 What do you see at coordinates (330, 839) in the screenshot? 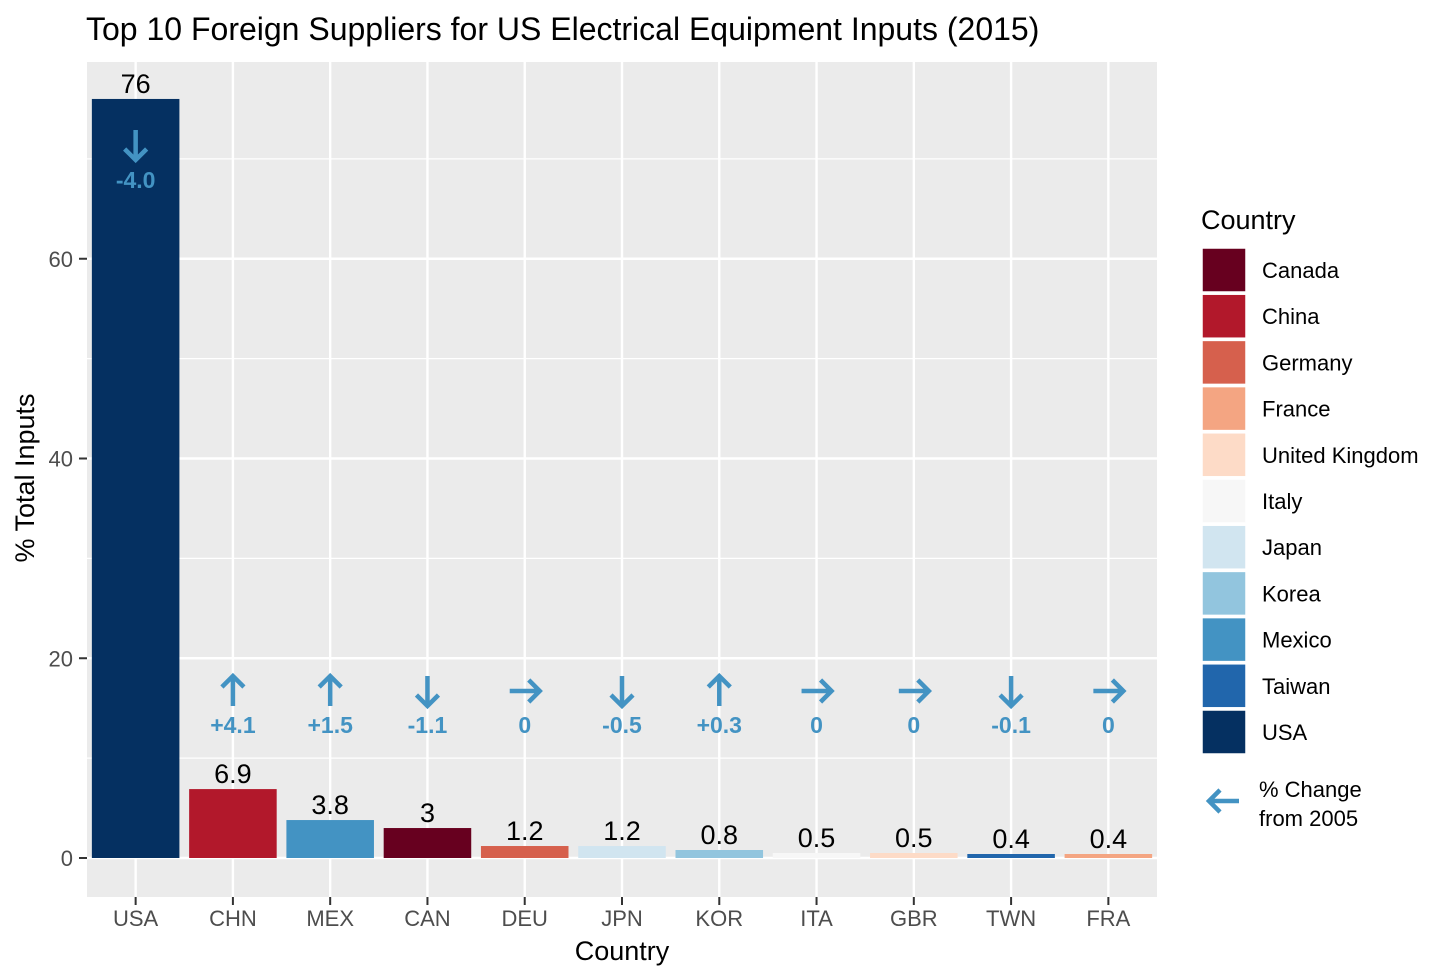
I see `bar-mex` at bounding box center [330, 839].